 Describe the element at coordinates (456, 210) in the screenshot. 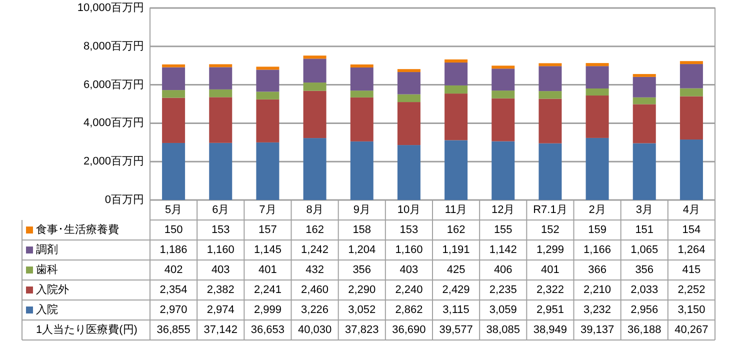

I see `x-tick-label: 11月` at that location.